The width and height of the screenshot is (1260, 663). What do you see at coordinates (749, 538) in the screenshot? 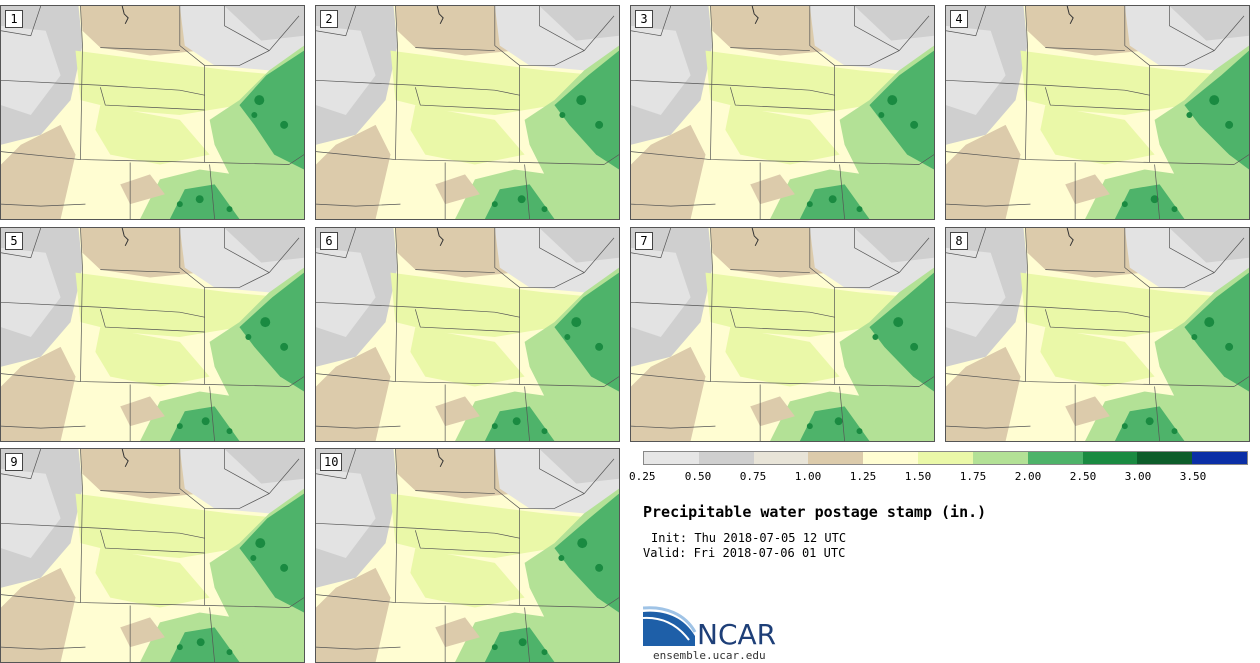
I see `init-time: Init: Thu 2018-07-05 12 UTC` at bounding box center [749, 538].